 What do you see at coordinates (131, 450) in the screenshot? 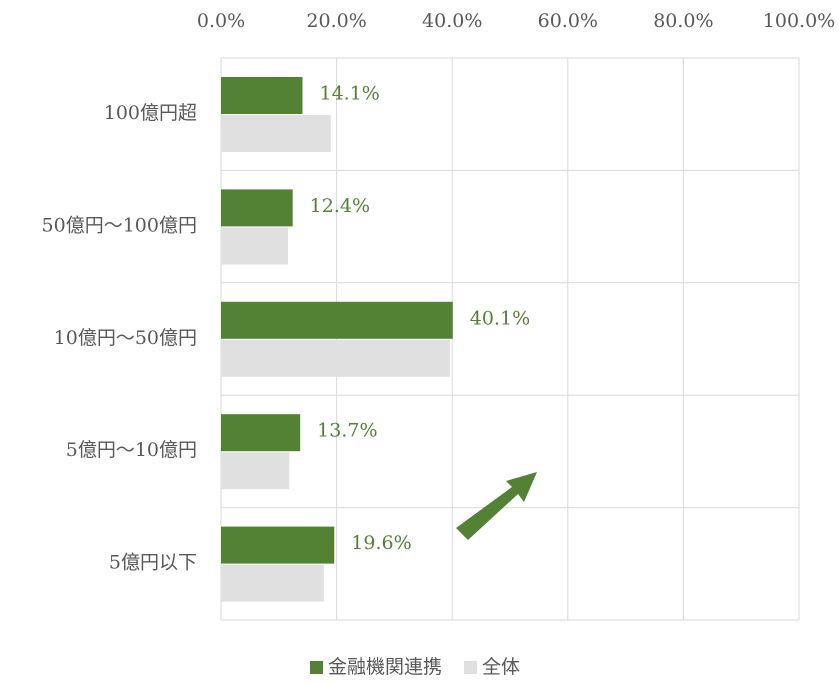
I see `y-tick-label: 5億円～10億円` at bounding box center [131, 450].